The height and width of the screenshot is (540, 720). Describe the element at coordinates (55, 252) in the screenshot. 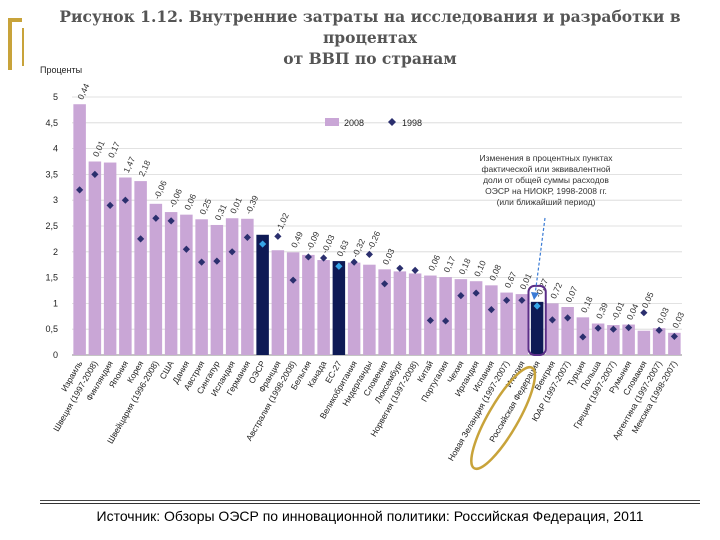

I see `y-tick-label: 2` at that location.